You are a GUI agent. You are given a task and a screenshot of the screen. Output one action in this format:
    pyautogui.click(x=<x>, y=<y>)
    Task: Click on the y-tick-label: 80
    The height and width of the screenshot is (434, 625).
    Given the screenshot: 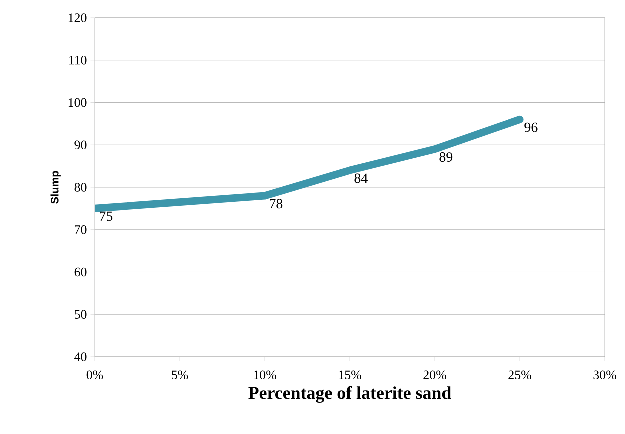 What is the action you would take?
    pyautogui.click(x=80, y=187)
    